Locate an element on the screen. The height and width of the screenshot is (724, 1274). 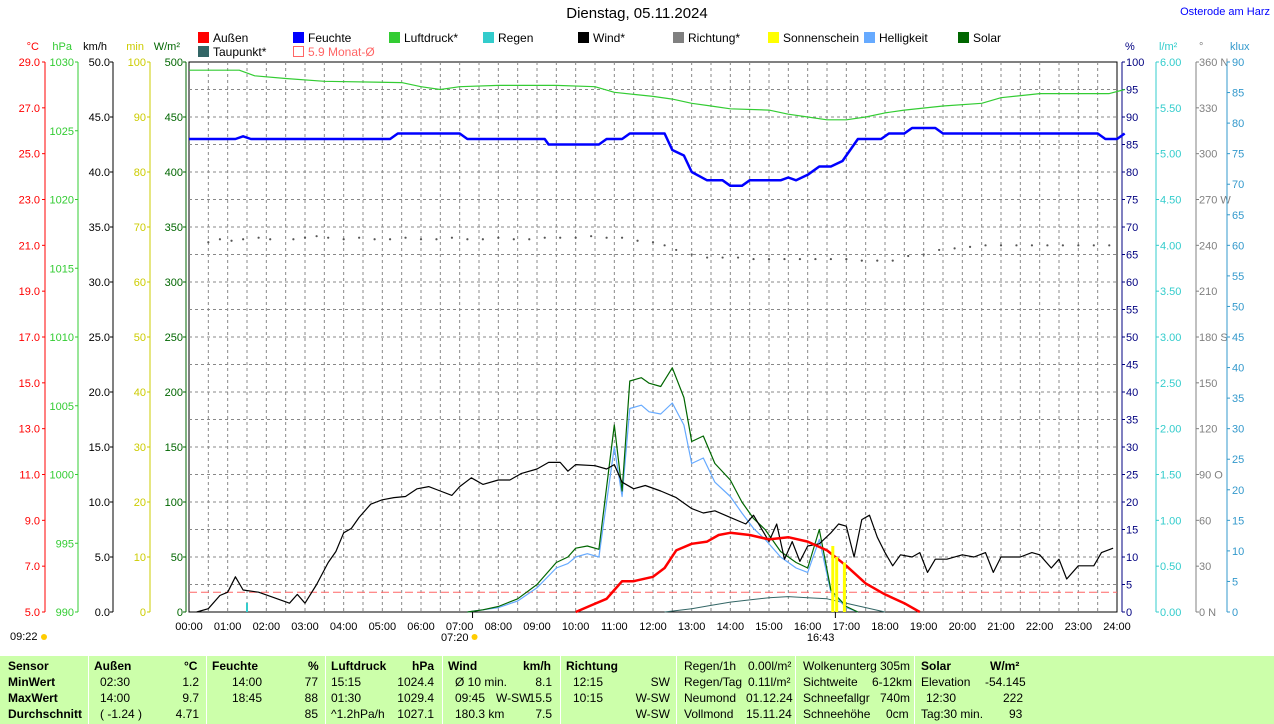
legend-label: Regen is located at coordinates (516, 38).